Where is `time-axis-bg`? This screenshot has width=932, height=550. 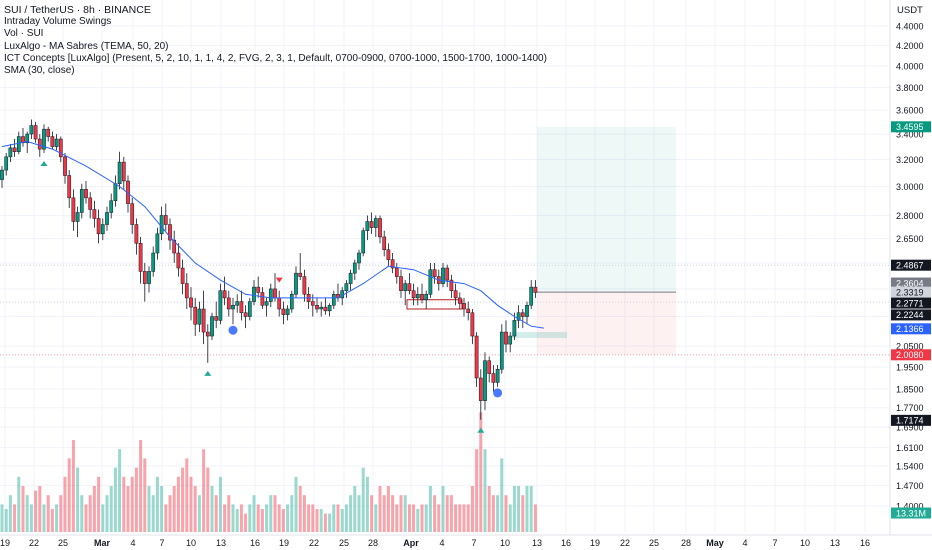
time-axis-bg is located at coordinates (445, 542).